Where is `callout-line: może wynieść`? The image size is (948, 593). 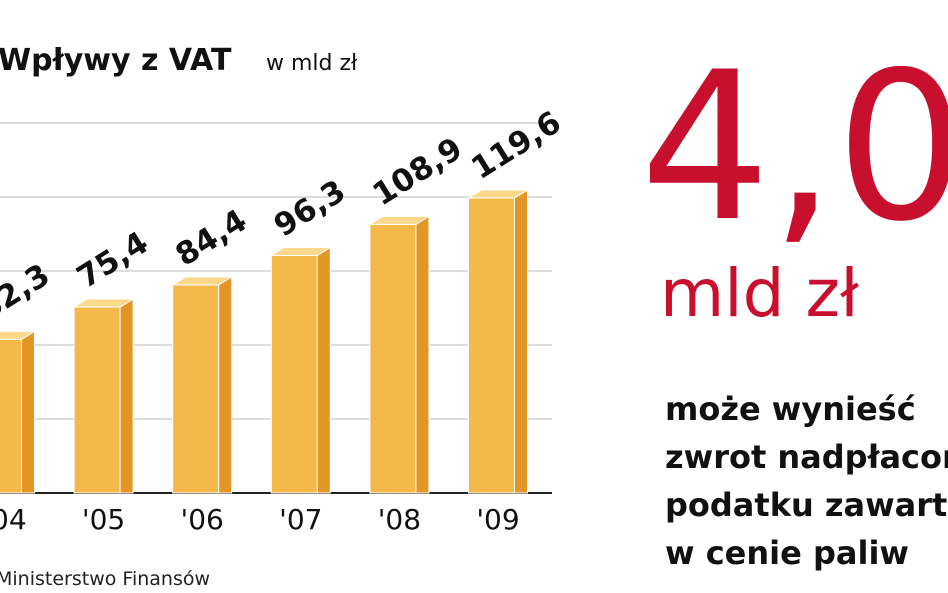 callout-line: może wynieść is located at coordinates (790, 409).